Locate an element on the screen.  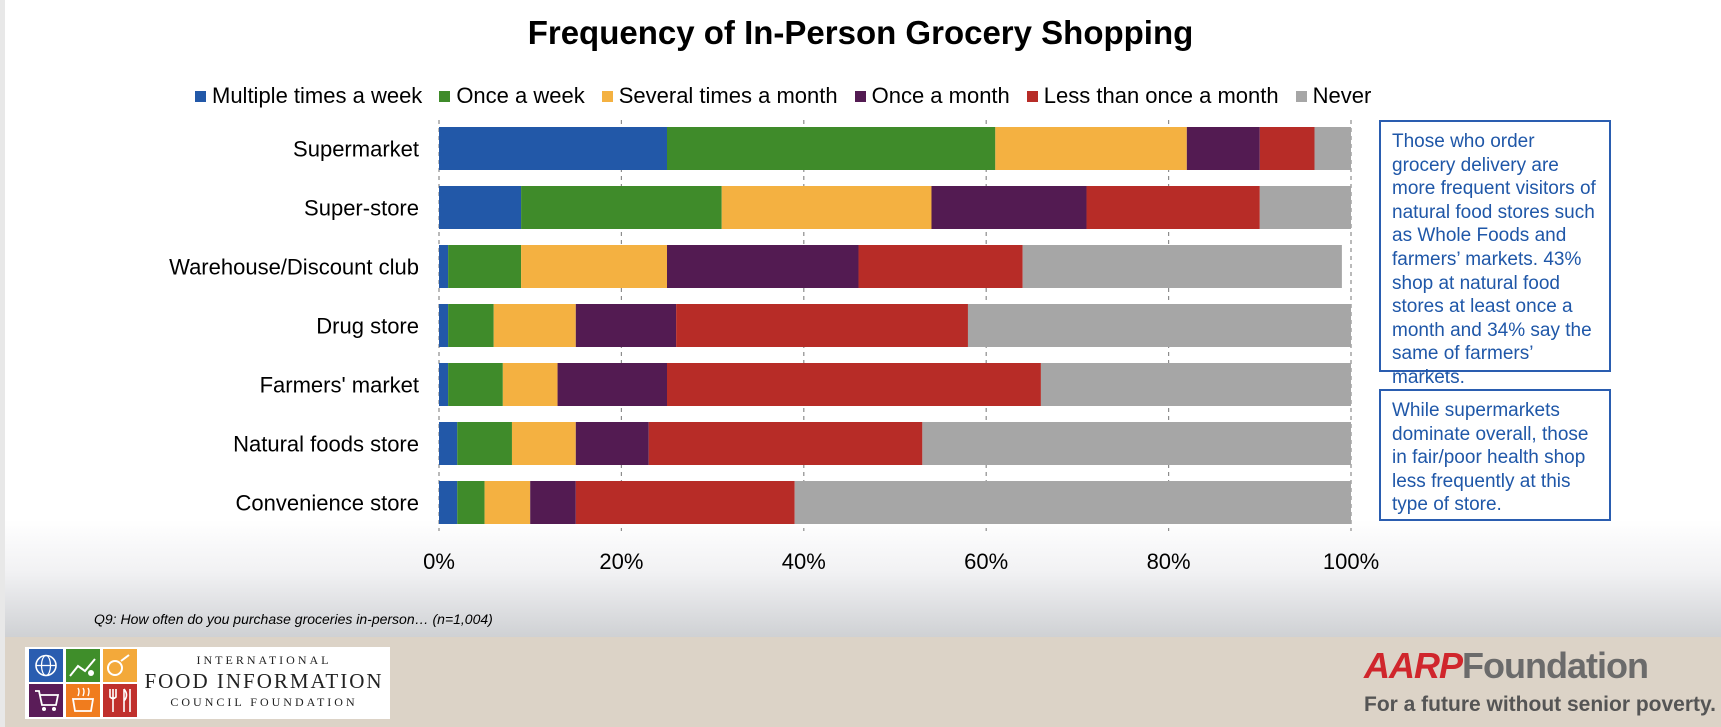
farm-icon-tile is located at coordinates (83, 665).